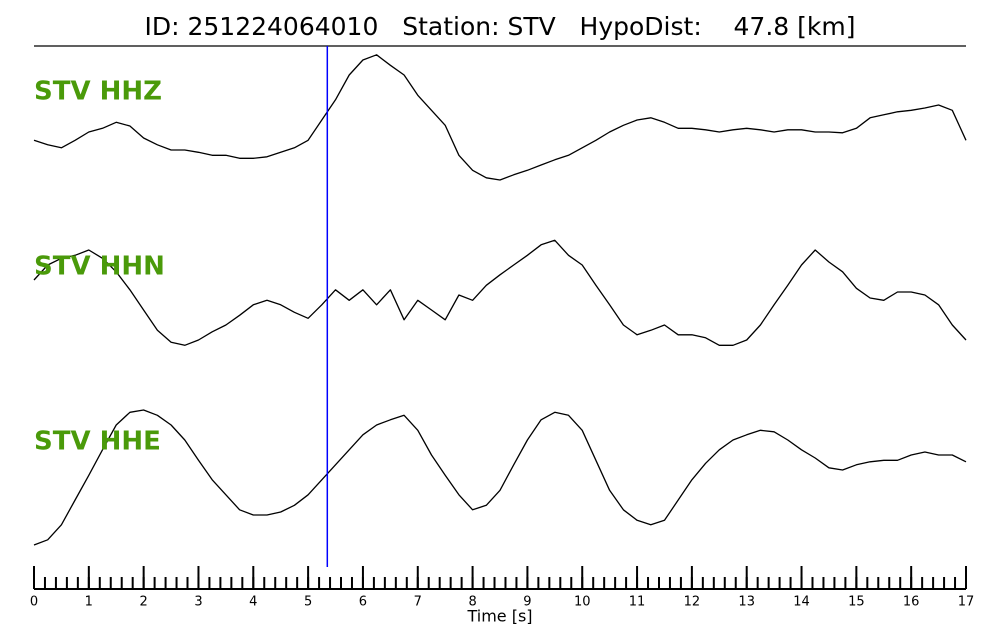 This screenshot has width=1000, height=644. I want to click on x-tick-label: 17, so click(966, 602).